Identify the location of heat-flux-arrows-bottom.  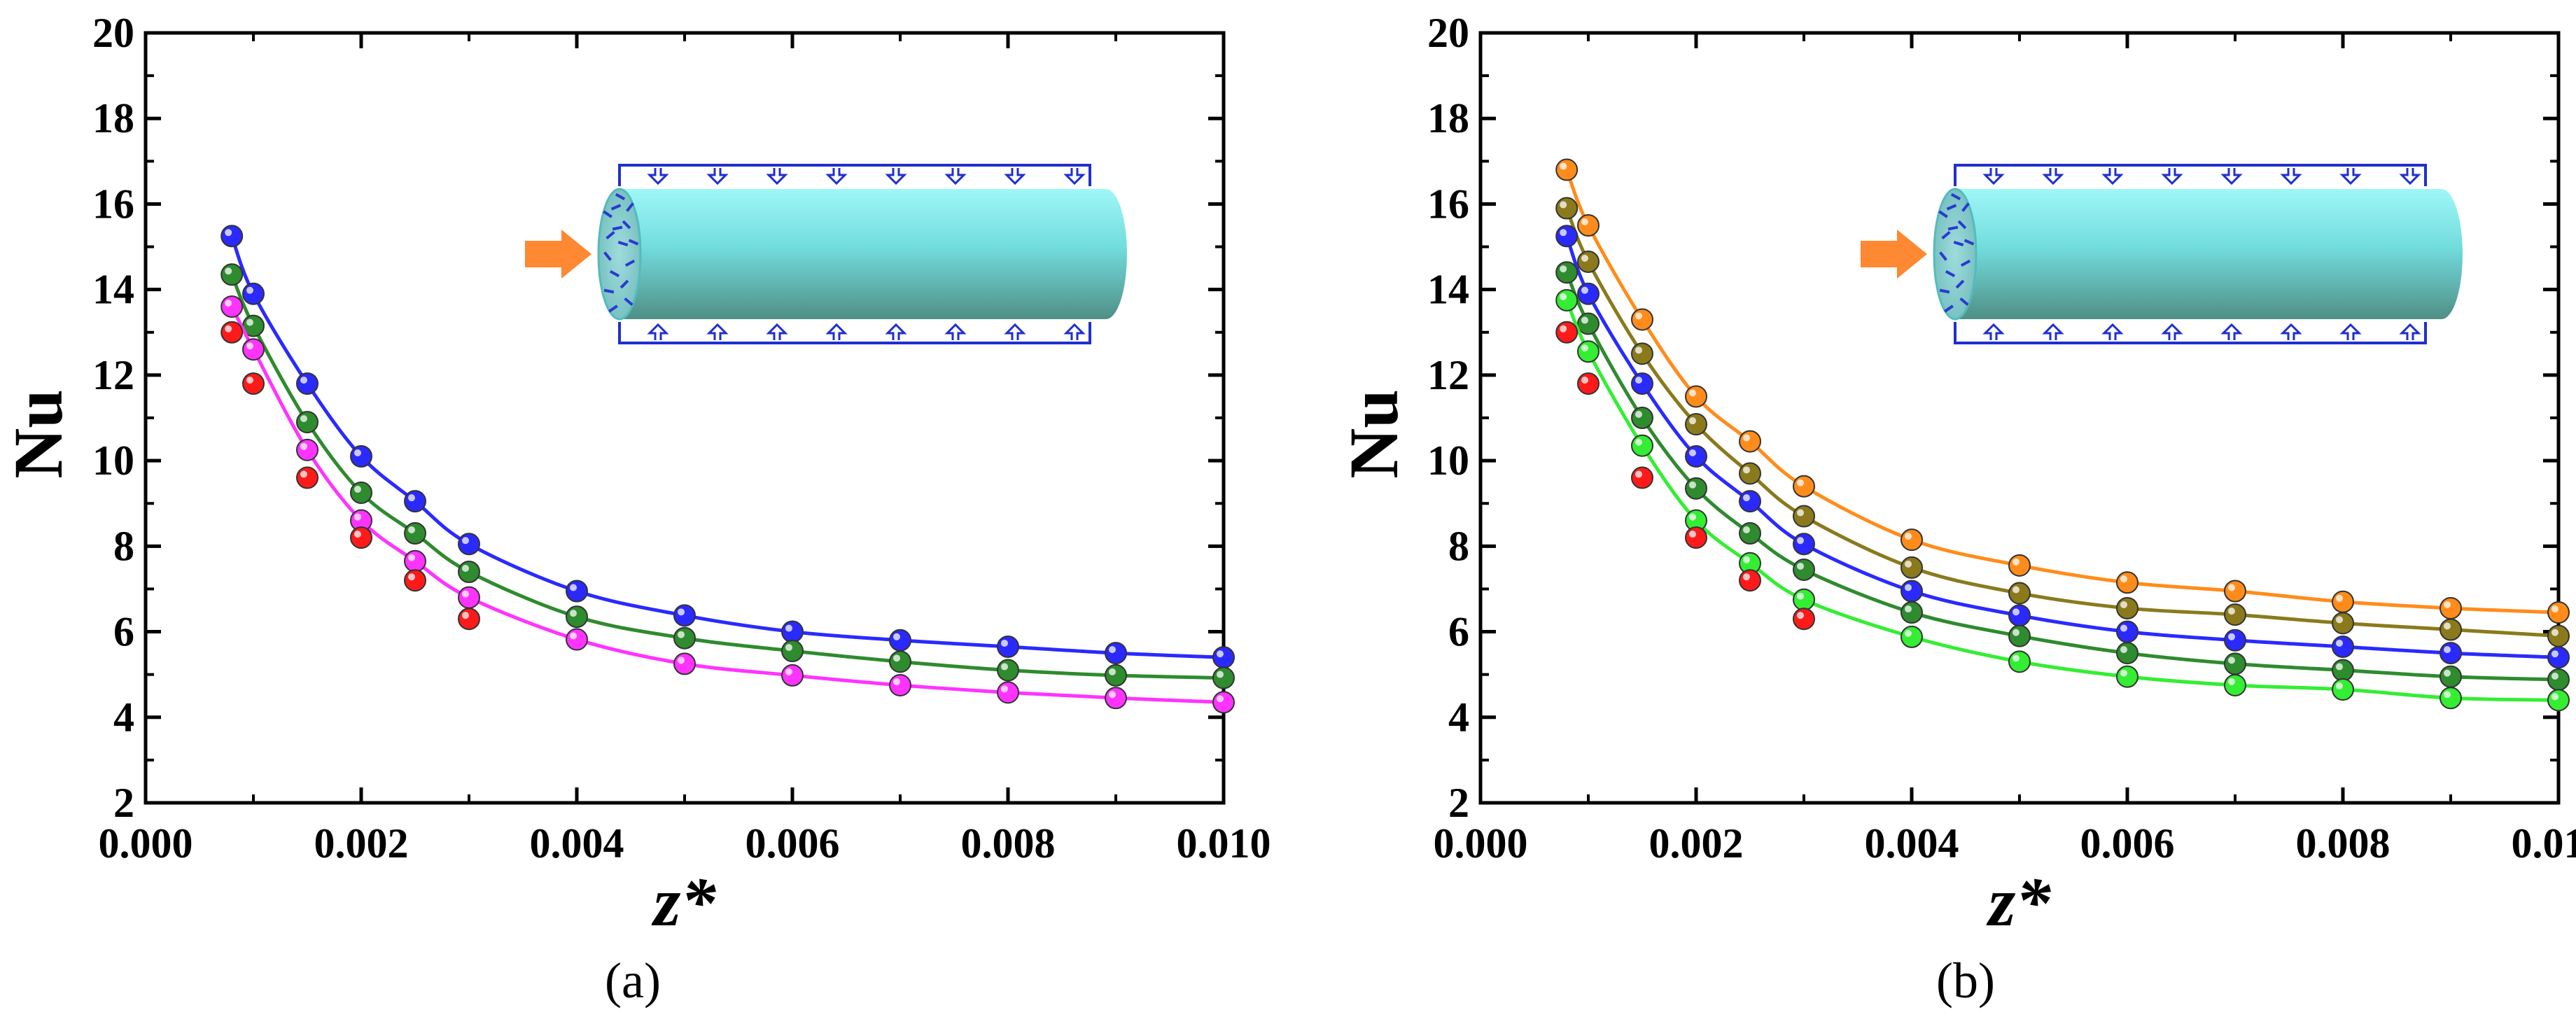
(2201, 331).